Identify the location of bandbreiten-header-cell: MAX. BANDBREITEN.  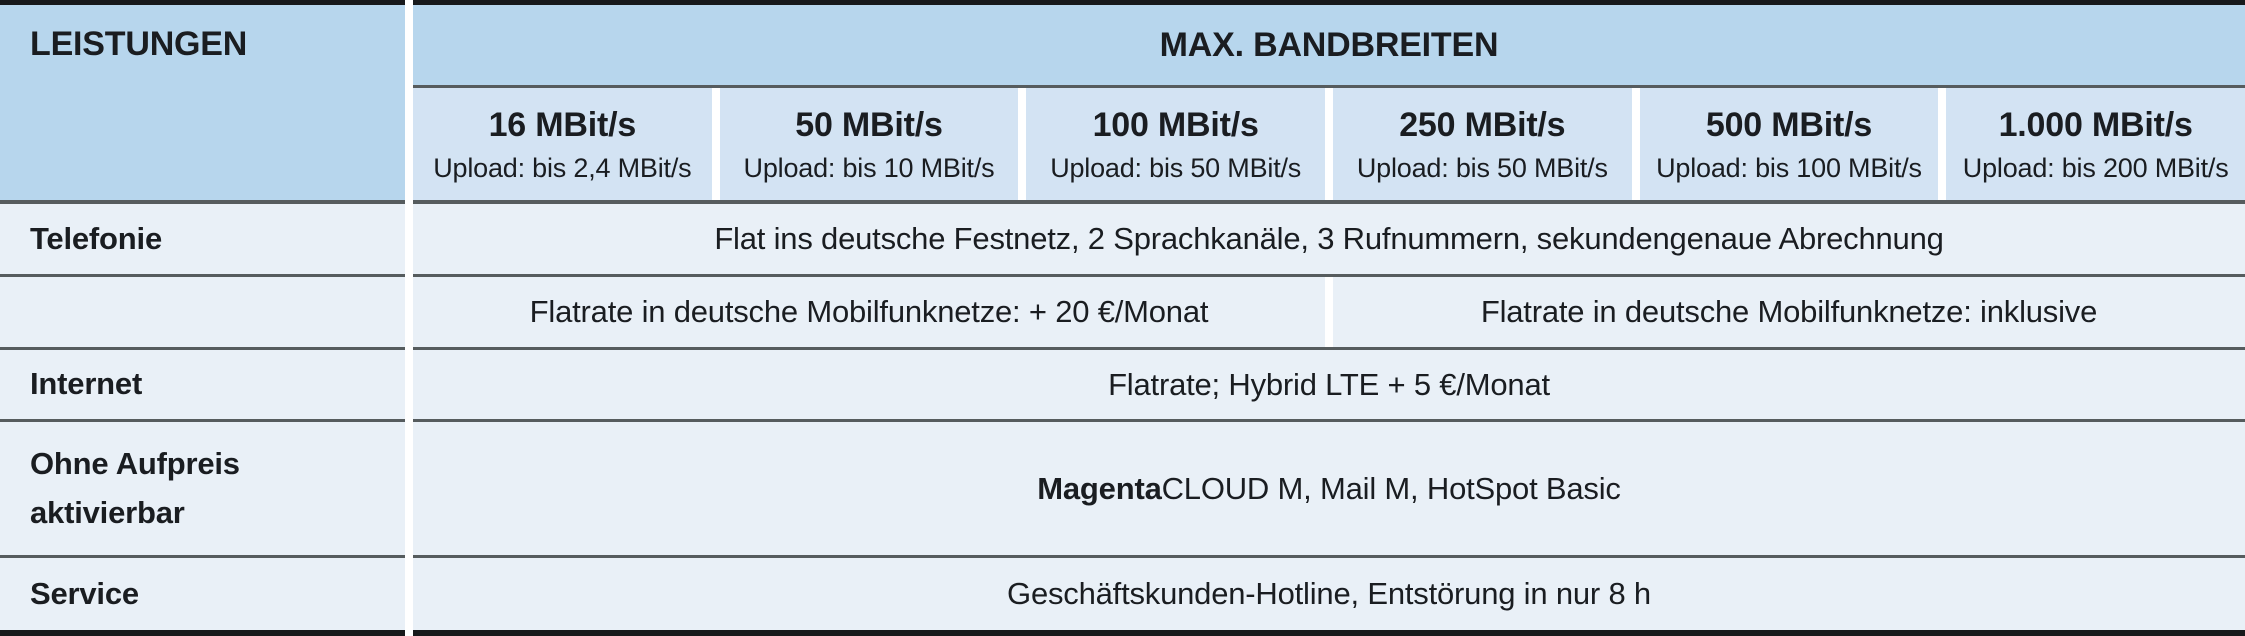
(1329, 45).